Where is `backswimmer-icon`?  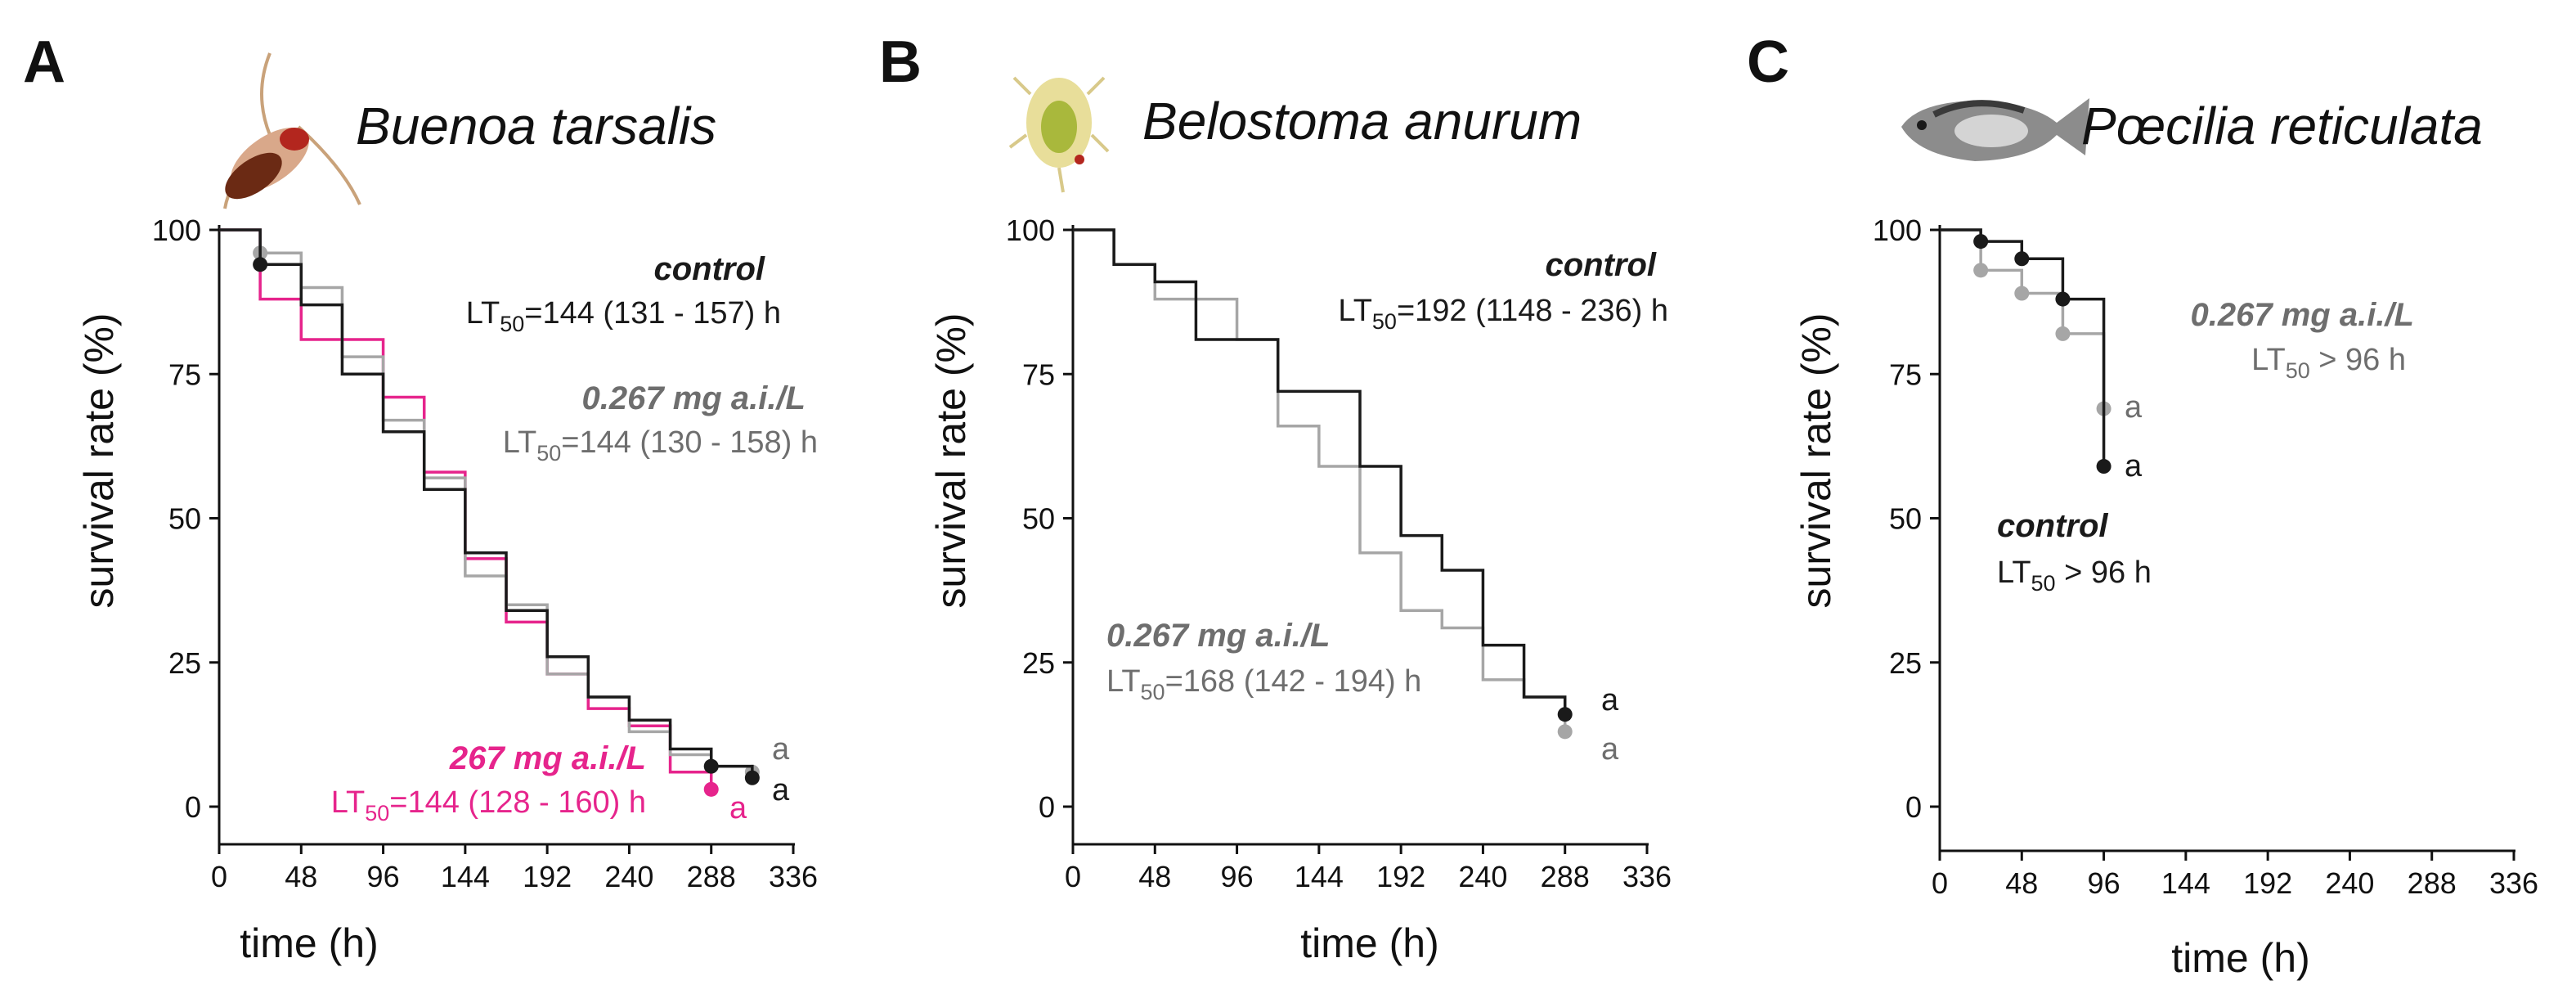
backswimmer-icon is located at coordinates (292, 131).